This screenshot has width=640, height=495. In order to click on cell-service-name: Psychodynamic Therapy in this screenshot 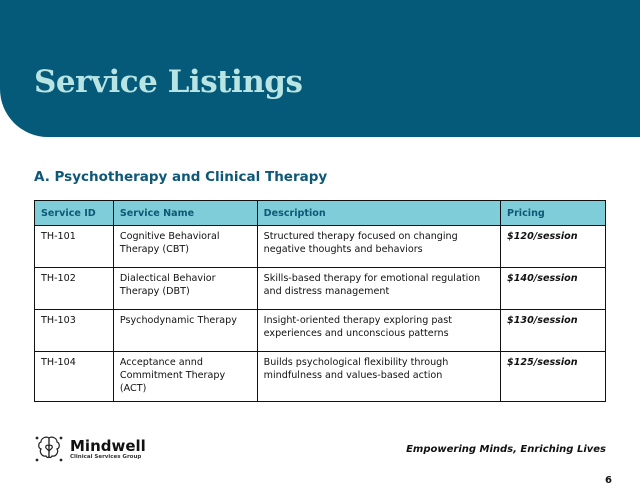, I will do `click(185, 330)`.